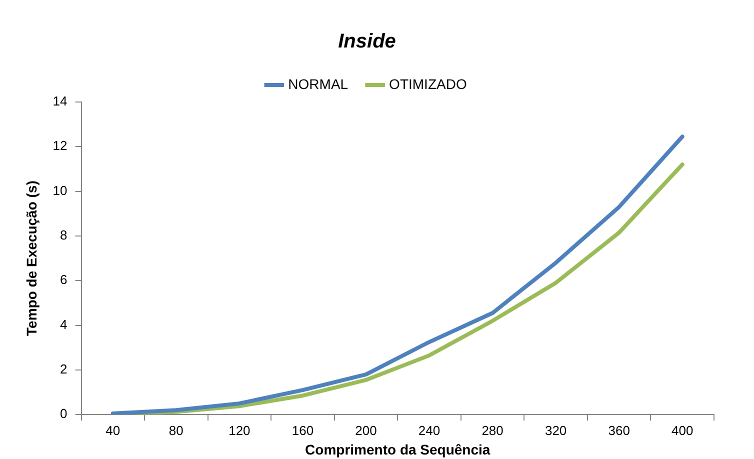 Image resolution: width=754 pixels, height=459 pixels. What do you see at coordinates (64, 235) in the screenshot?
I see `y-tick-label: 8` at bounding box center [64, 235].